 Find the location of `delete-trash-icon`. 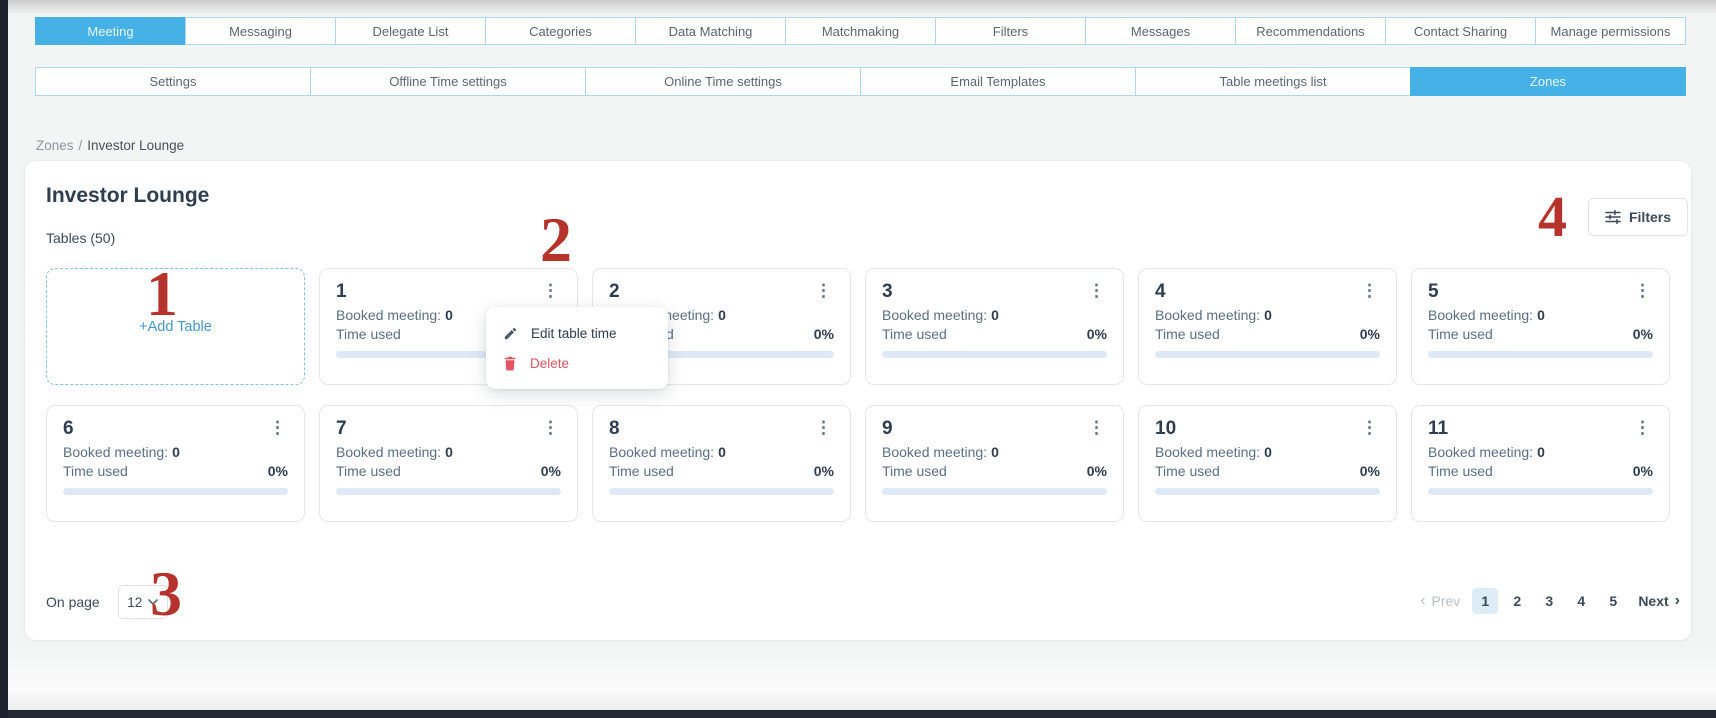

delete-trash-icon is located at coordinates (510, 363).